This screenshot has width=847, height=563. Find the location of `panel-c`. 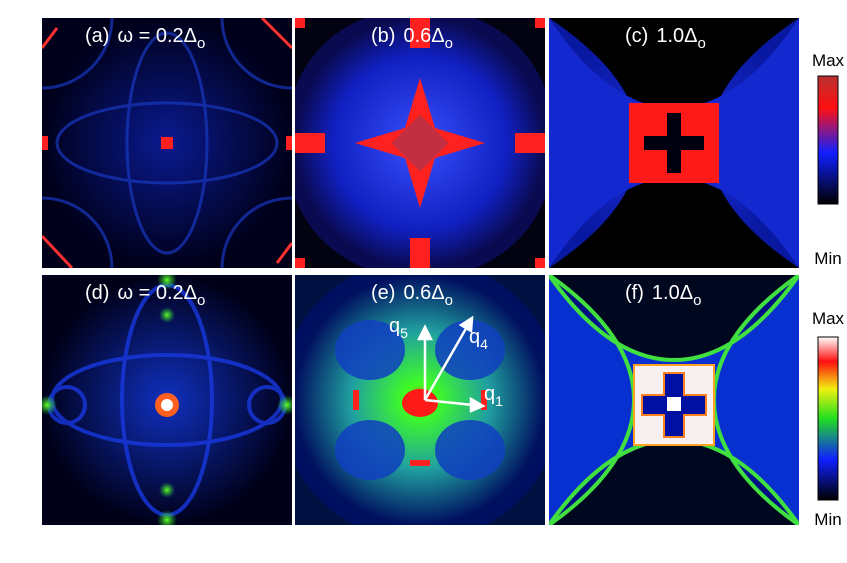

panel-c is located at coordinates (674, 143).